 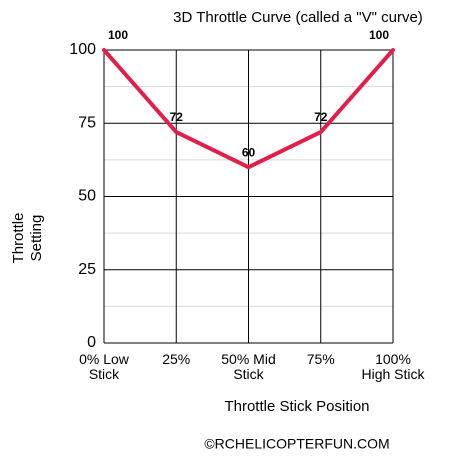 What do you see at coordinates (87, 269) in the screenshot?
I see `y-tick-label: 25` at bounding box center [87, 269].